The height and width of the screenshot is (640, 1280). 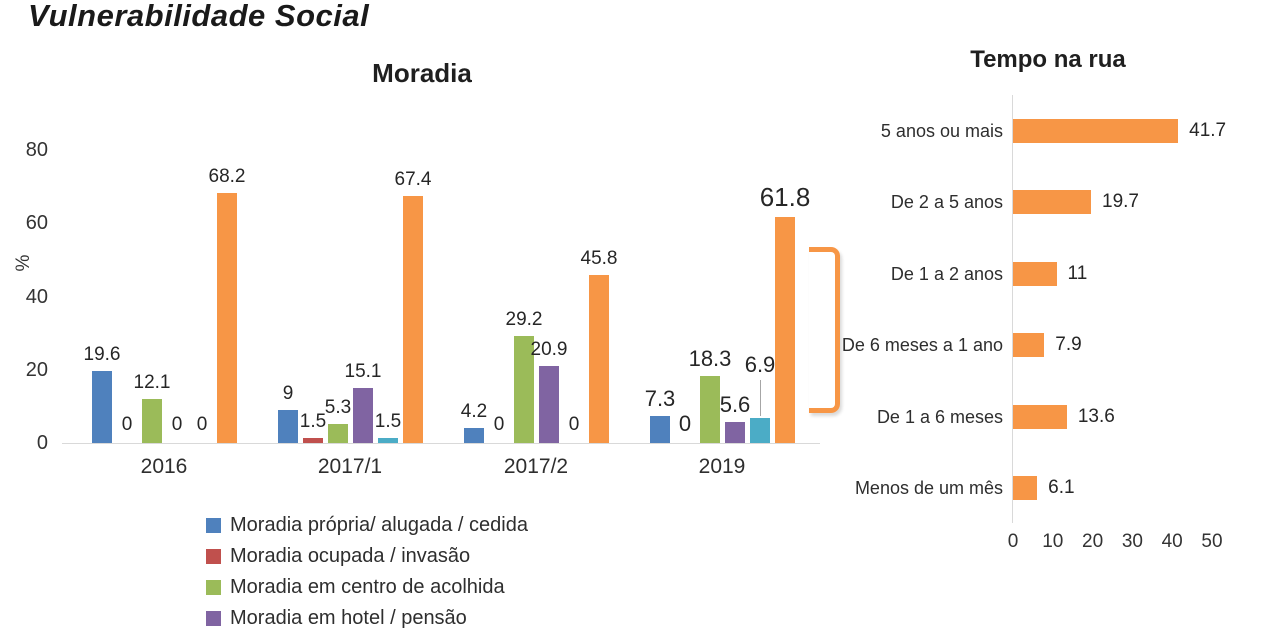 I want to click on moradia-bar-label: 18.3, so click(x=710, y=358).